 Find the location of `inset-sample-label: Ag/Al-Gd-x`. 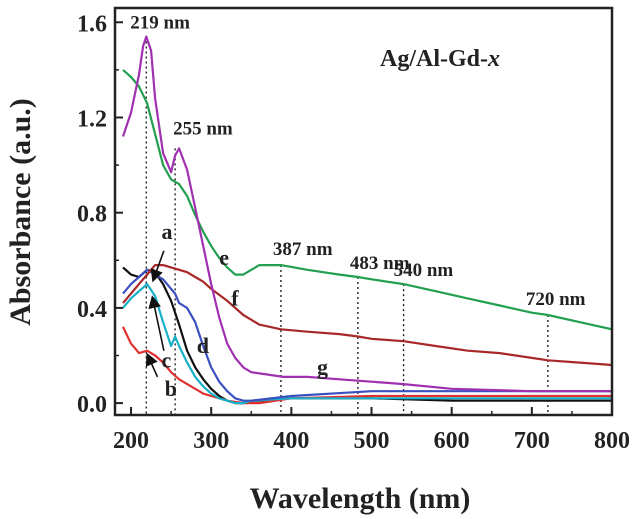

inset-sample-label: Ag/Al-Gd-x is located at coordinates (440, 59).